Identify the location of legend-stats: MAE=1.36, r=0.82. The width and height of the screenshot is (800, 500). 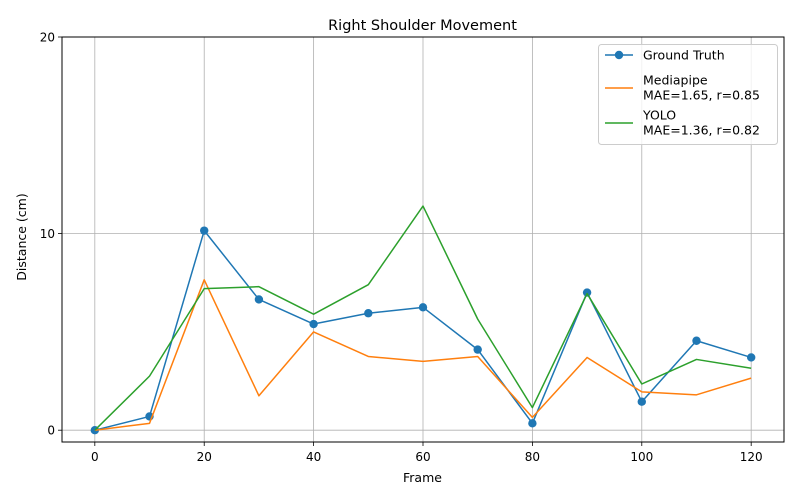
(701, 130).